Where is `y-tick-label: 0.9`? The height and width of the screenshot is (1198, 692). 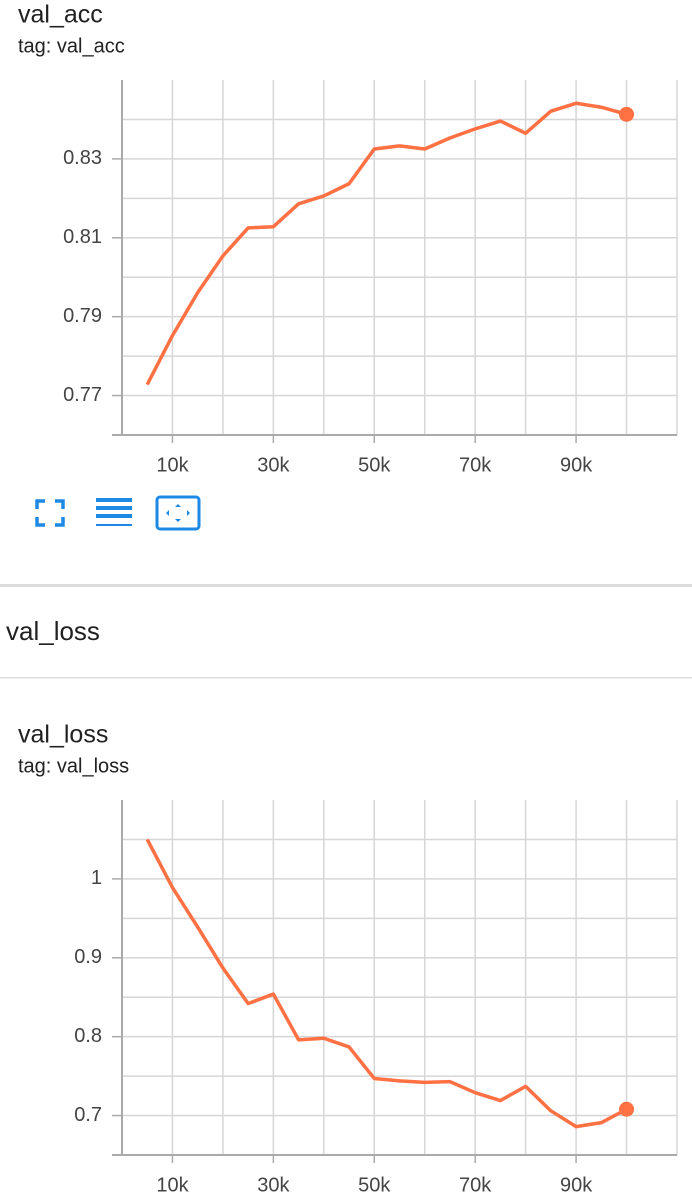 y-tick-label: 0.9 is located at coordinates (88, 957).